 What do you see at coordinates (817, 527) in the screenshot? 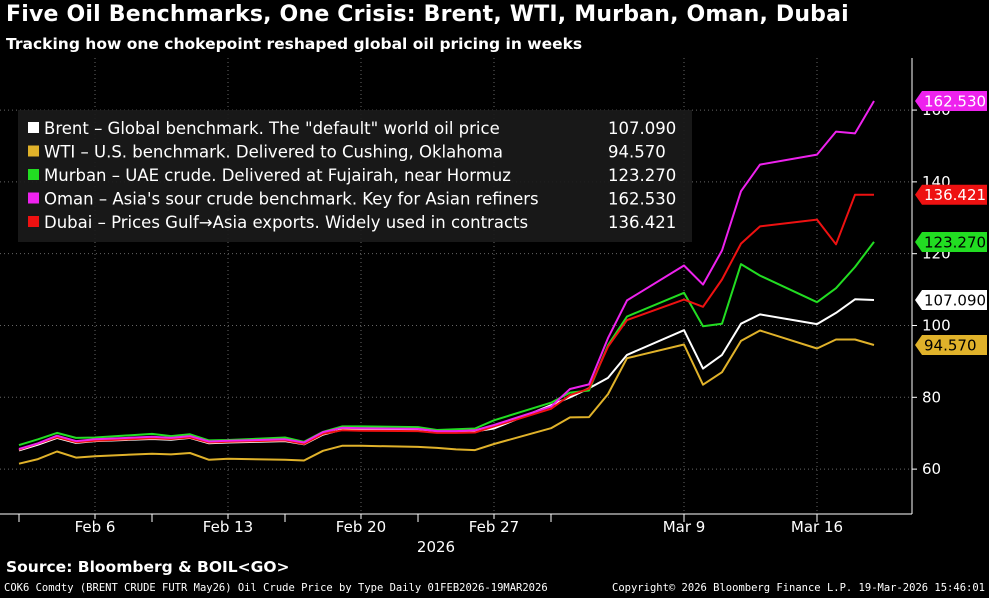
I see `x-tick-label: Mar 16` at bounding box center [817, 527].